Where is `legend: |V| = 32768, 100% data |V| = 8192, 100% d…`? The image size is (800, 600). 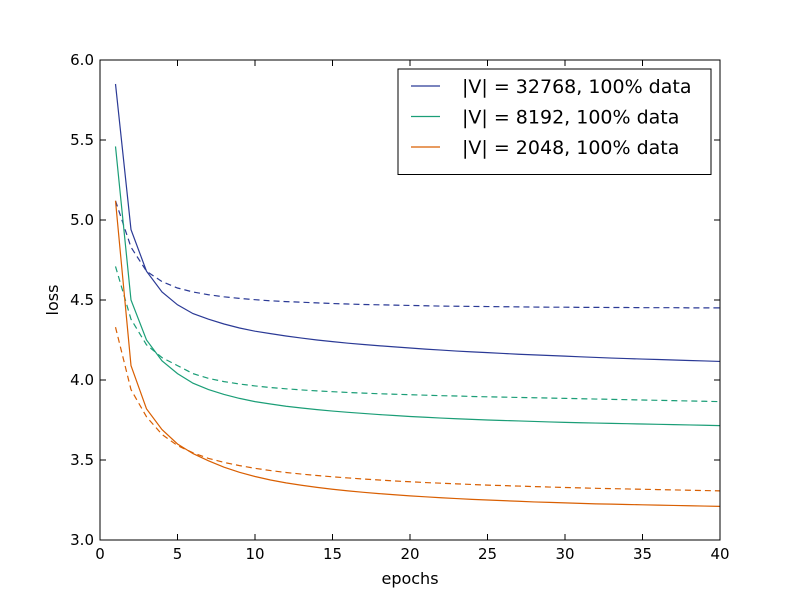 legend: |V| = 32768, 100% data |V| = 8192, 100% d… is located at coordinates (554, 121).